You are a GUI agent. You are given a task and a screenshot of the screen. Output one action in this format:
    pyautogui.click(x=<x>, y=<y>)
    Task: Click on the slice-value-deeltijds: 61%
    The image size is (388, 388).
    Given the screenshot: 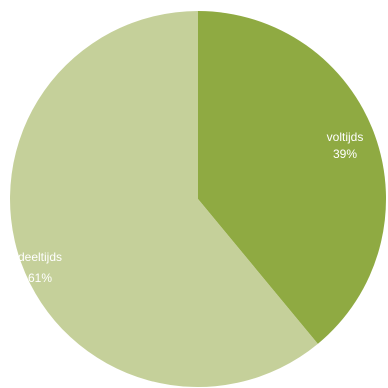 What is the action you would take?
    pyautogui.click(x=40, y=278)
    